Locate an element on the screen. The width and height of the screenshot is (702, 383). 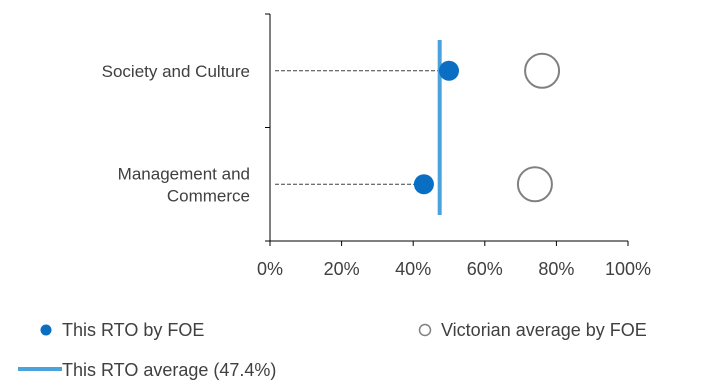
legend-victorian-marker is located at coordinates (425, 330).